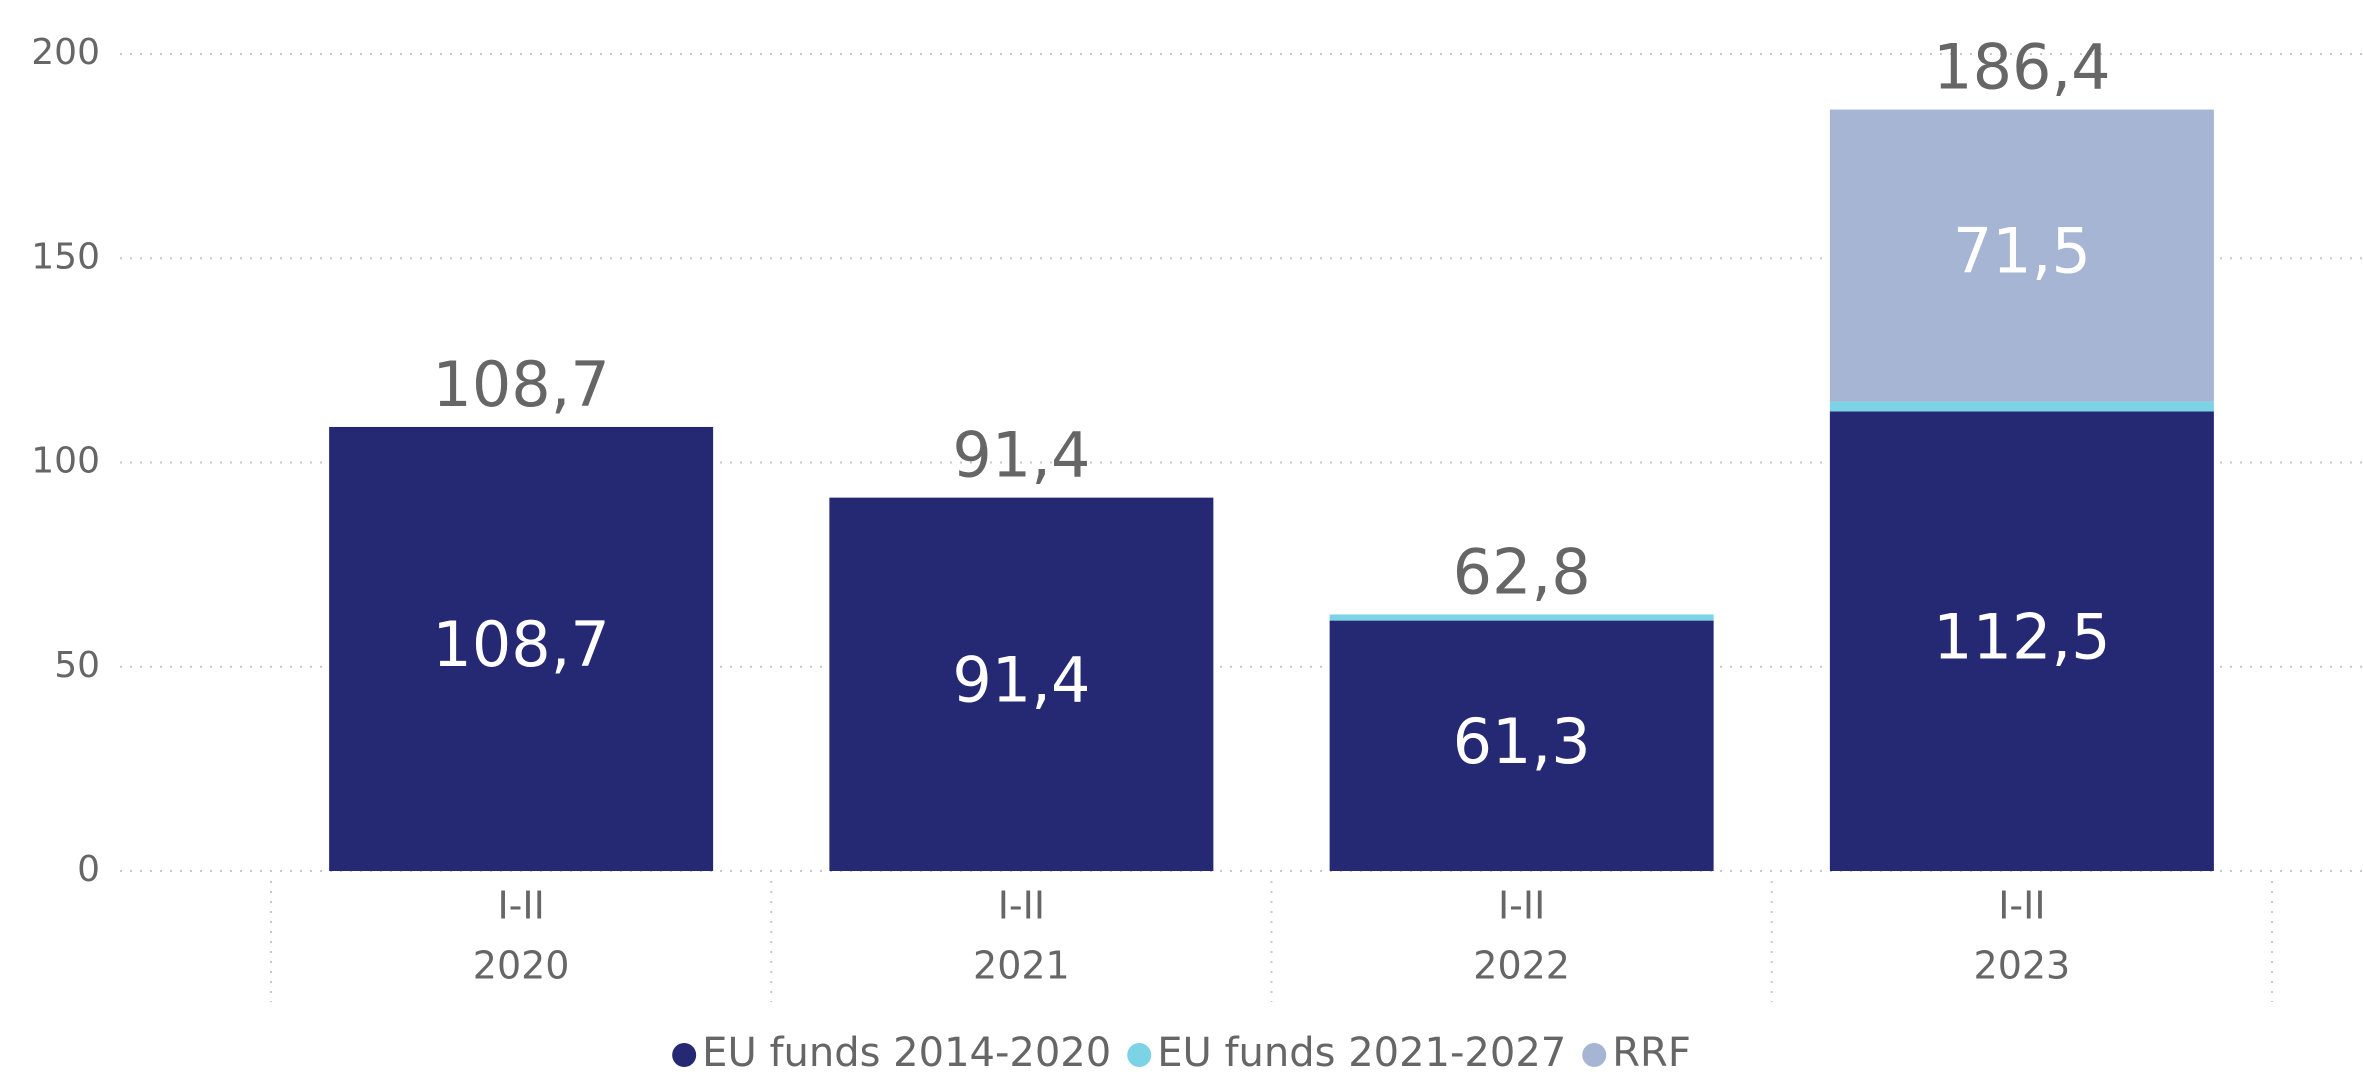 The width and height of the screenshot is (2363, 1074). I want to click on value-label: 71,5, so click(2022, 251).